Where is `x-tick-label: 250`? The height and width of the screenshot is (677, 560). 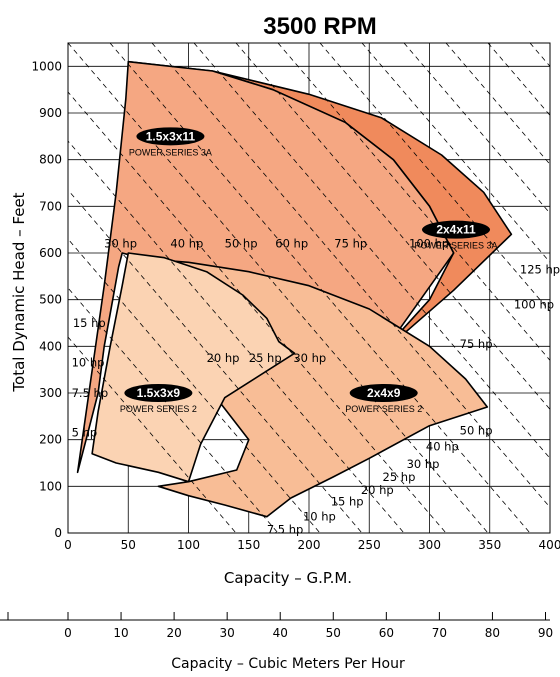
x-tick-label: 250 is located at coordinates (369, 545).